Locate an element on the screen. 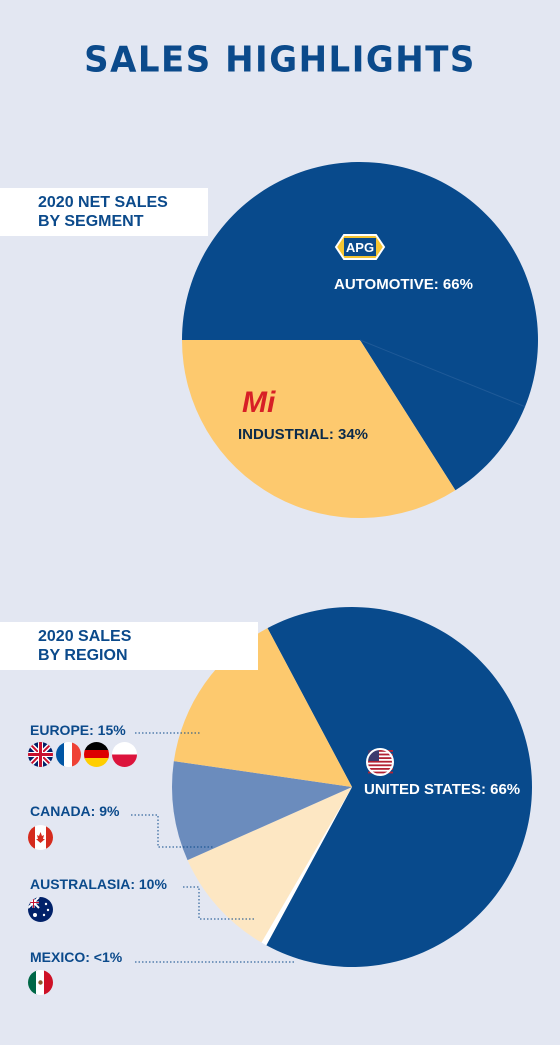 The image size is (560, 1045). region-heading-box: 2020 SALES BY REGION is located at coordinates (129, 646).